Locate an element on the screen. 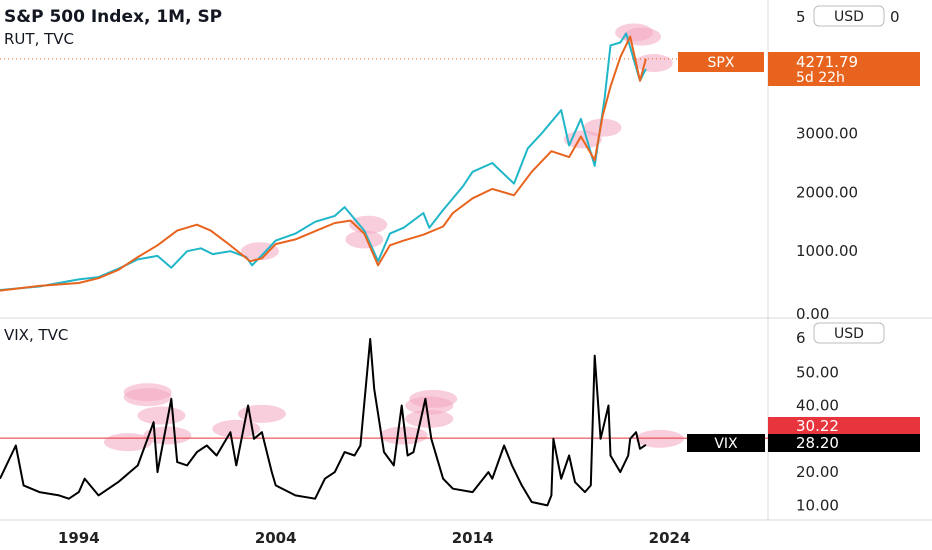 The image size is (932, 550). vix-title: VIX, TVC is located at coordinates (36, 335).